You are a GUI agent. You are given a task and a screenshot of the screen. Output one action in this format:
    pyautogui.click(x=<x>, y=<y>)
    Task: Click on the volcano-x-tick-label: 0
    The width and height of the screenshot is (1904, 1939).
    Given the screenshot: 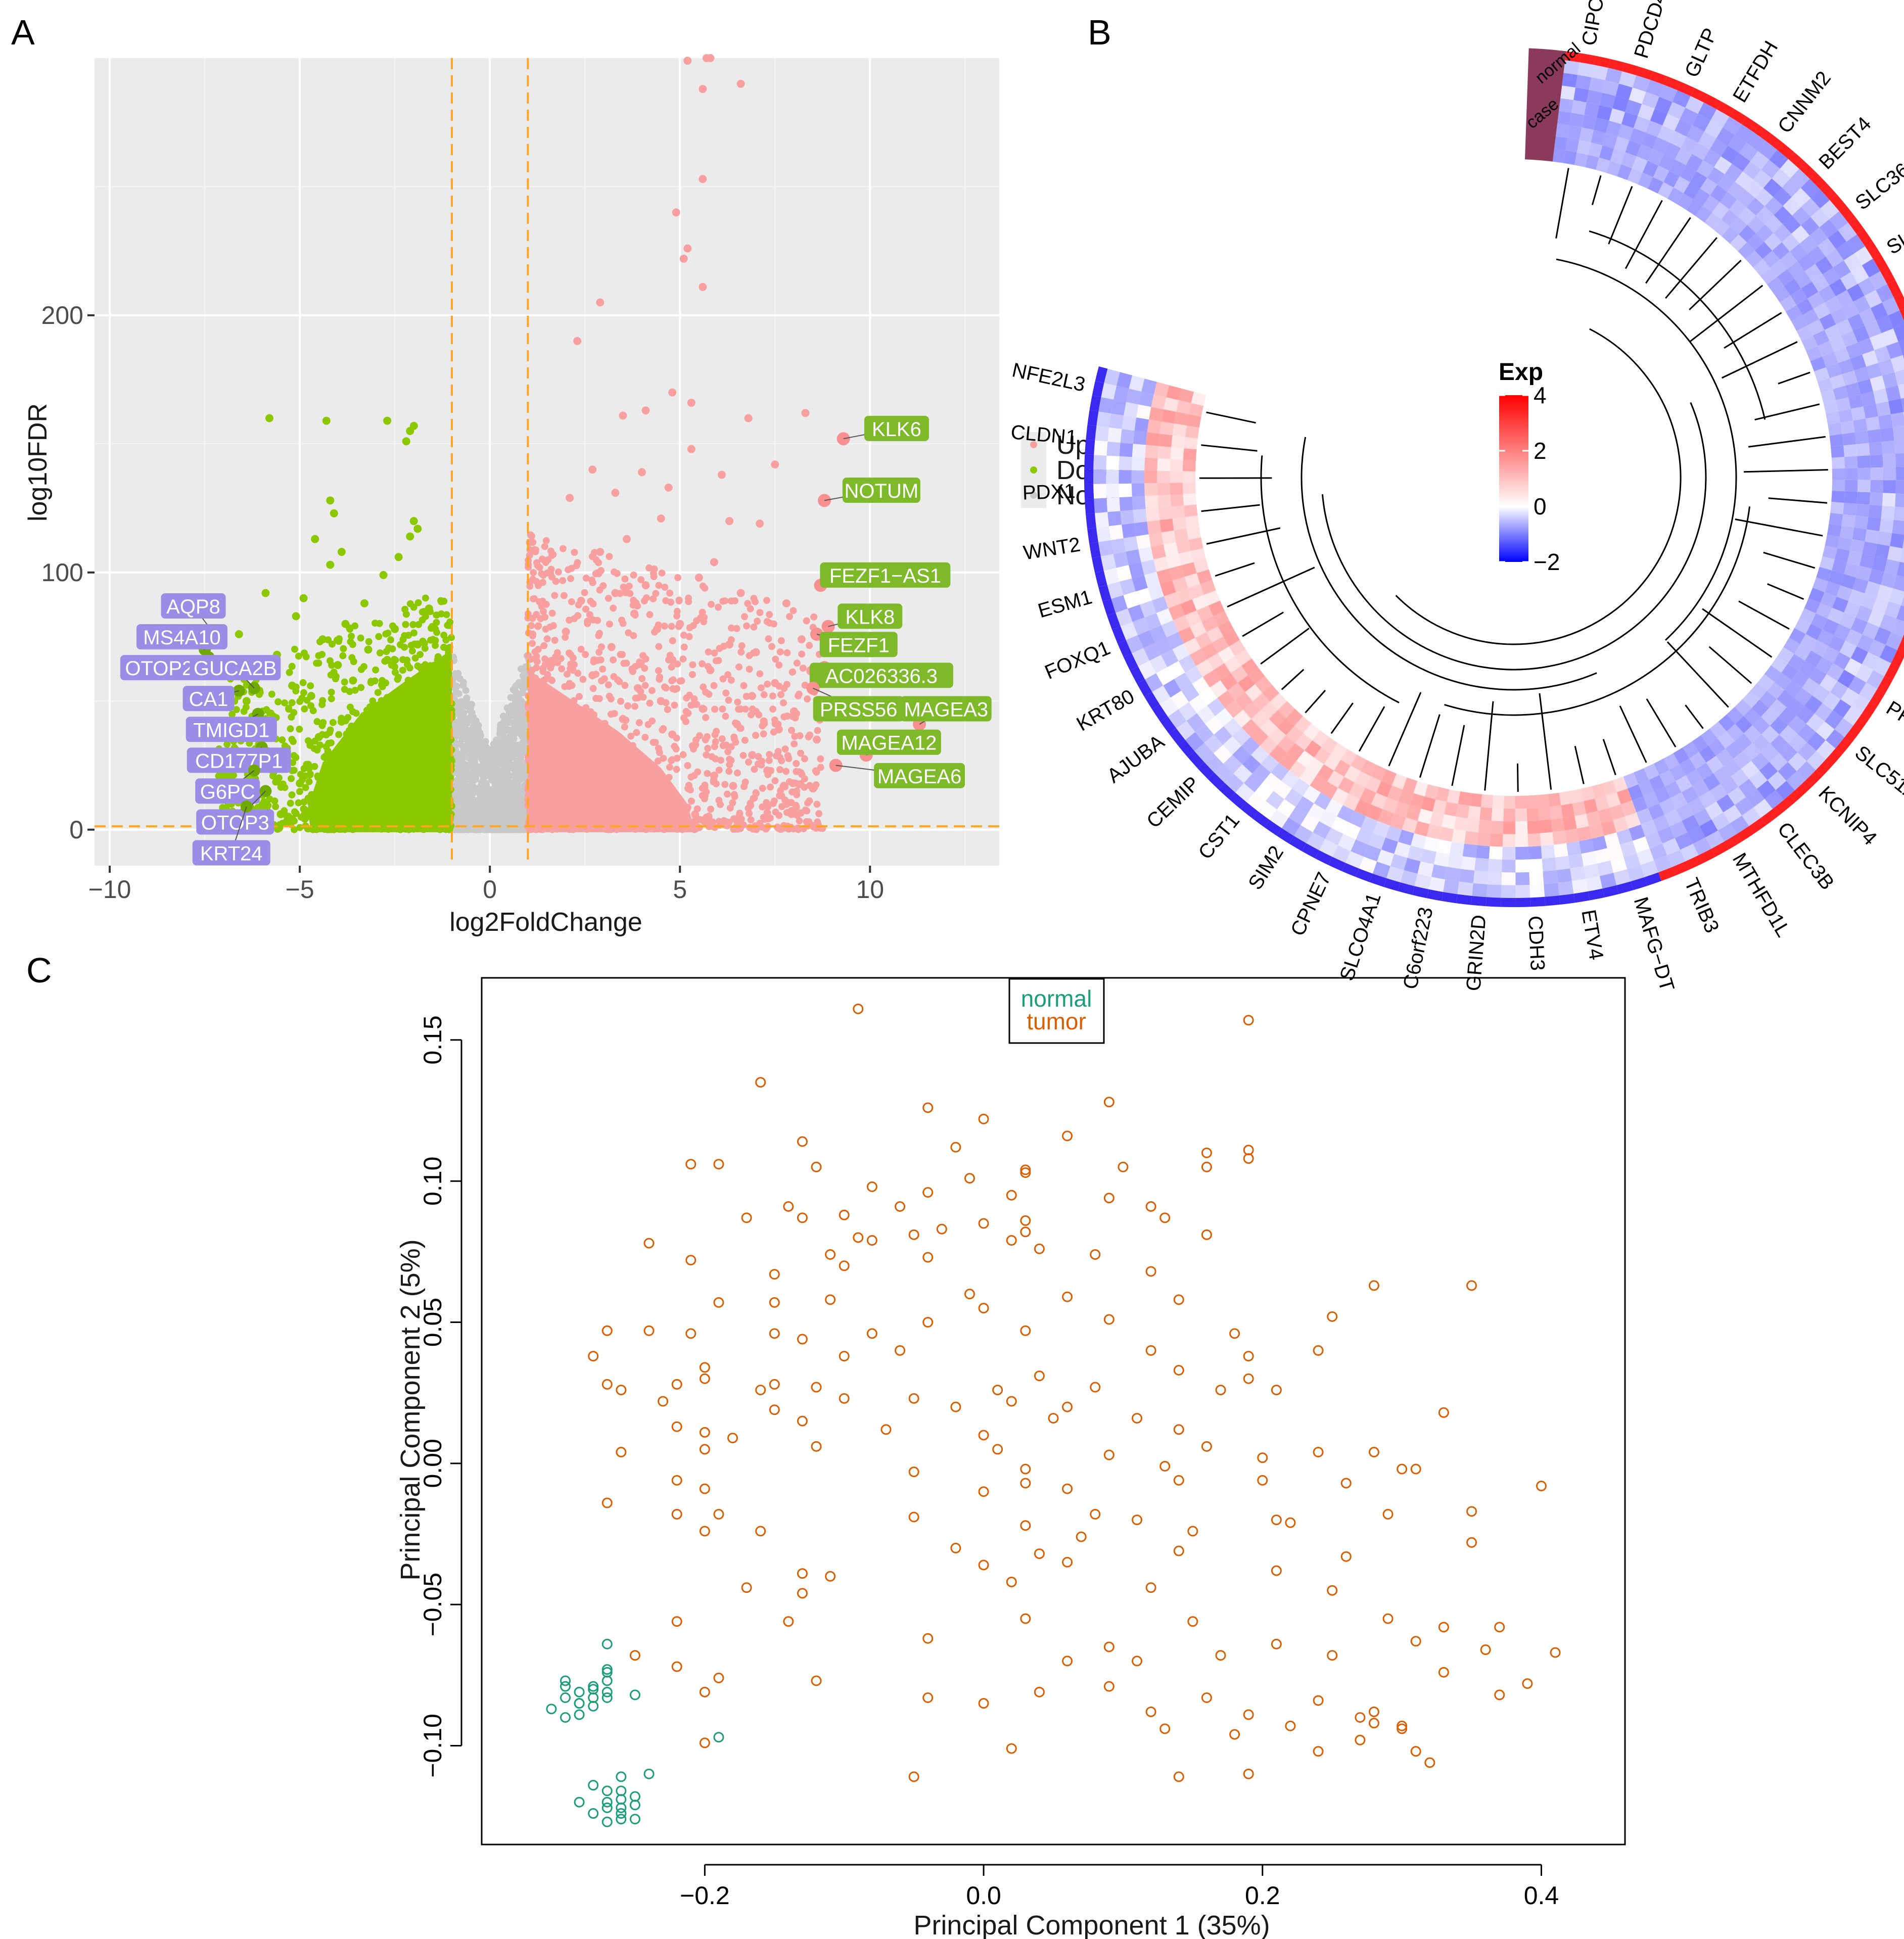 What is the action you would take?
    pyautogui.click(x=490, y=889)
    